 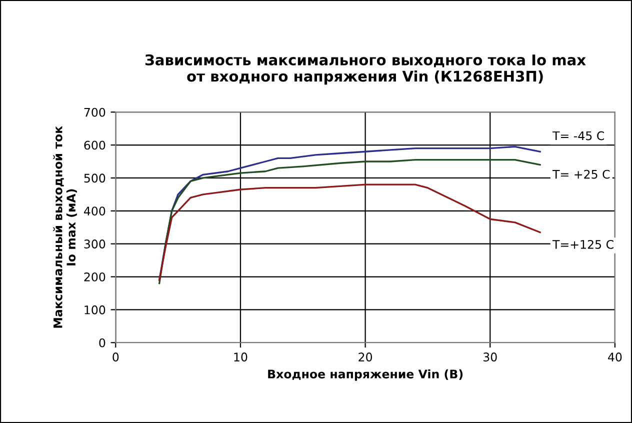 What do you see at coordinates (578, 135) in the screenshot?
I see `series-label: T= -45 C` at bounding box center [578, 135].